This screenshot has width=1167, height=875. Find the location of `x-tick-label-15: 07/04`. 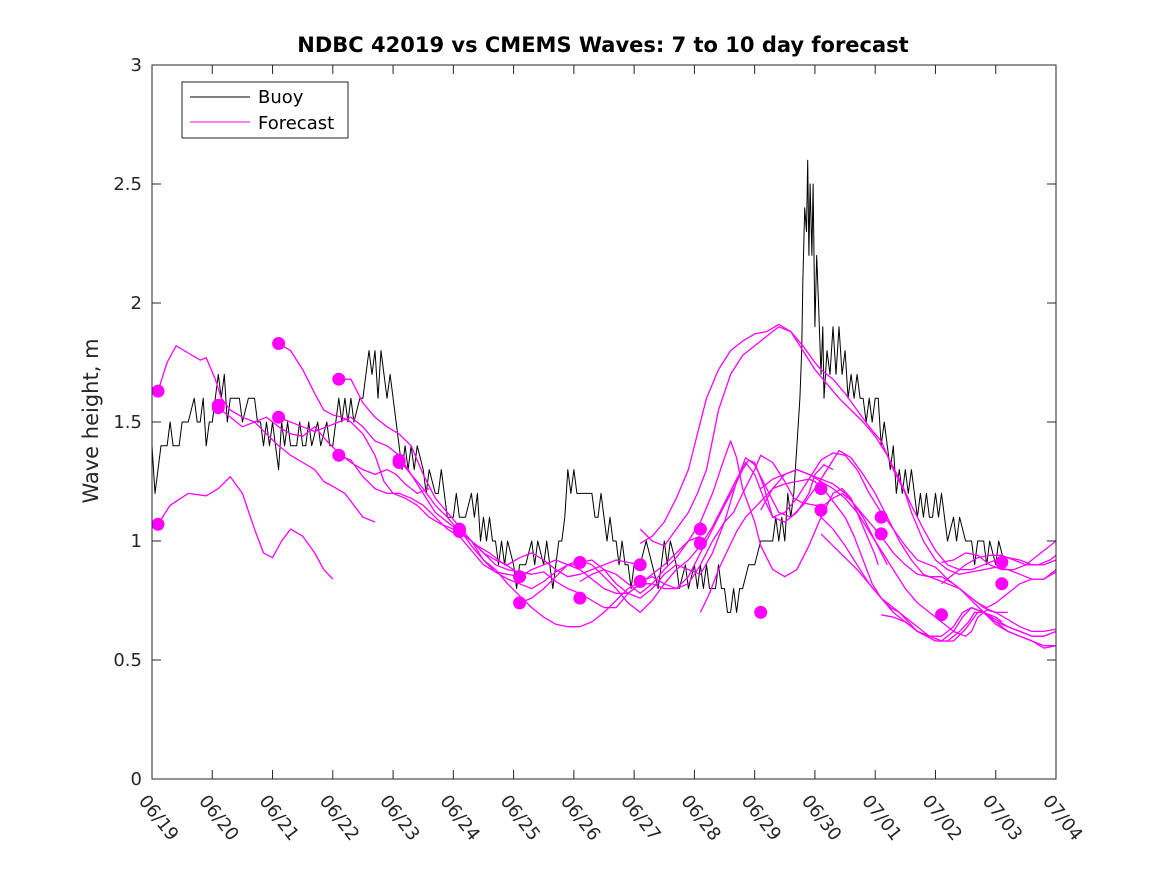

x-tick-label-15: 07/04 is located at coordinates (1062, 818).